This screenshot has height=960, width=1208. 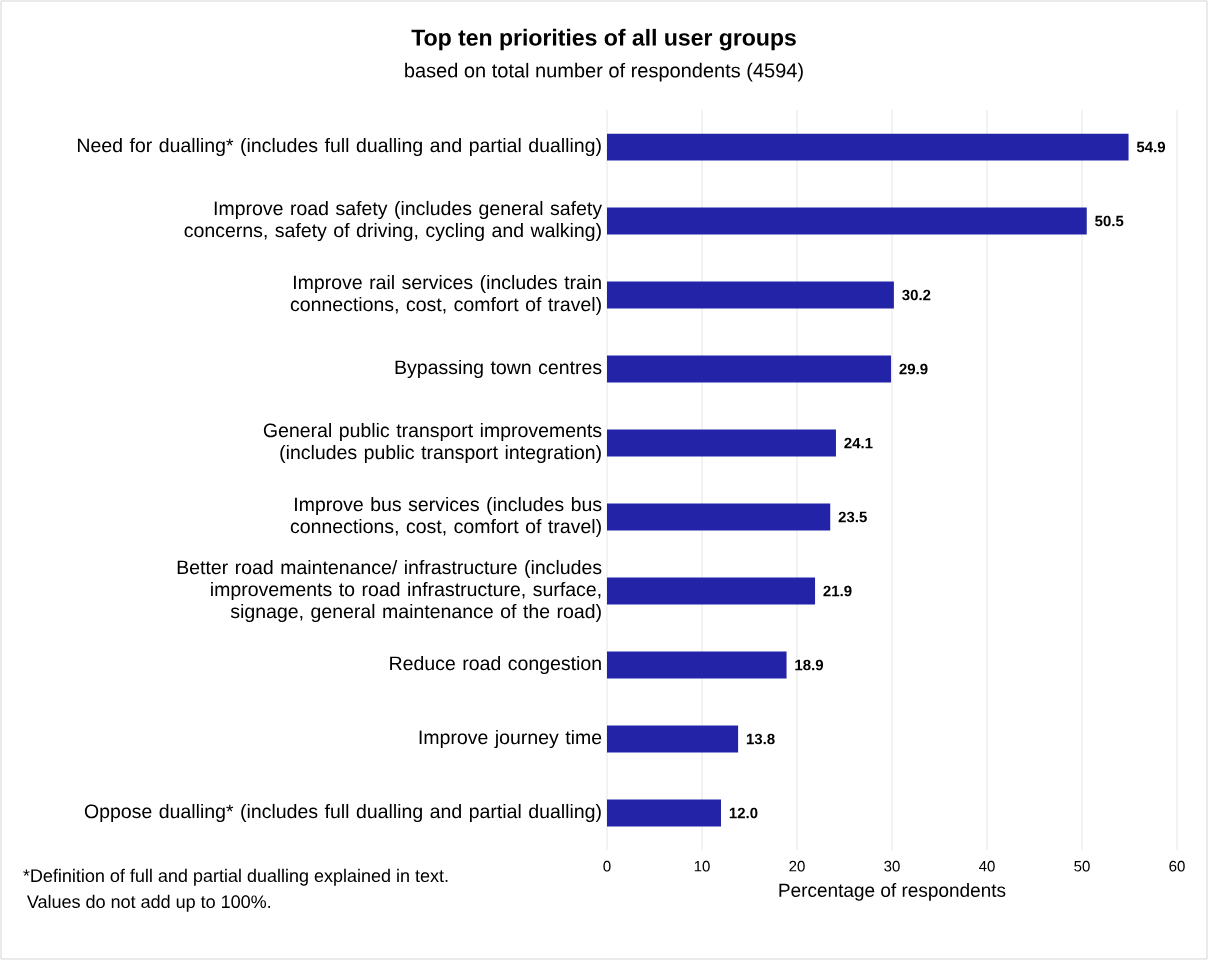 What do you see at coordinates (495, 665) in the screenshot?
I see `y-tick-label: Reduce road congestion` at bounding box center [495, 665].